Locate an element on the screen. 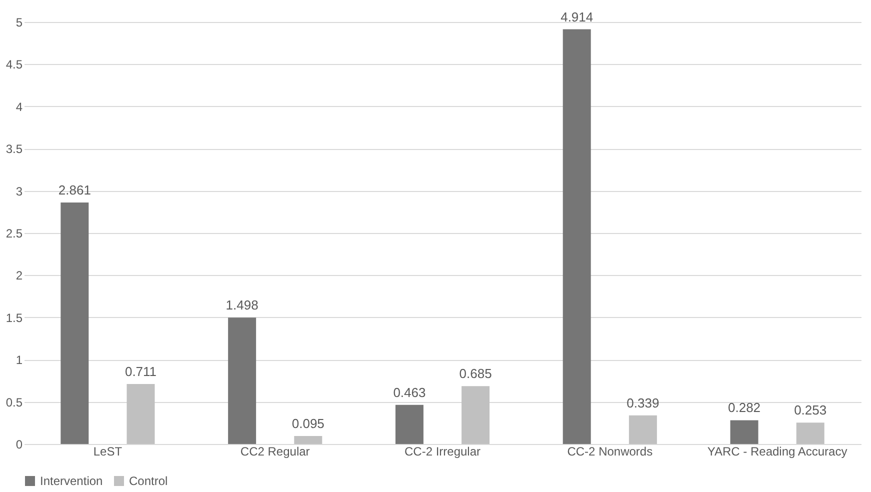 Image resolution: width=871 pixels, height=492 pixels. data-label: 0.253 is located at coordinates (810, 410).